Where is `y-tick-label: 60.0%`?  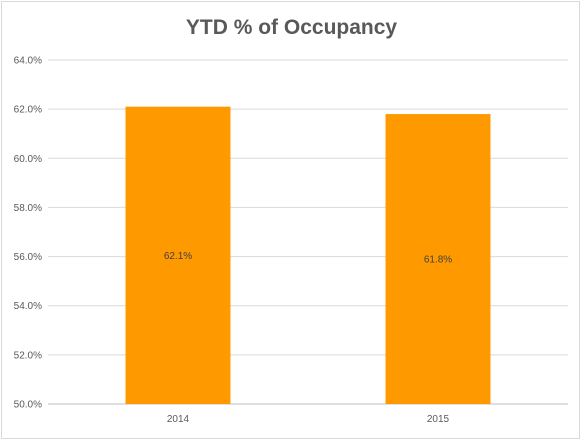
y-tick-label: 60.0% is located at coordinates (28, 159).